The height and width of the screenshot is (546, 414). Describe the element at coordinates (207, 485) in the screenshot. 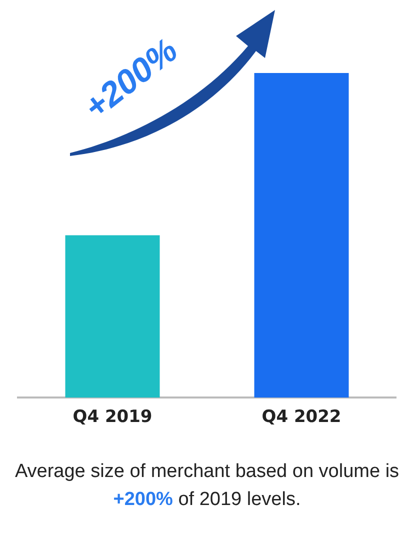

I see `text: Average size of merchant based on volume is +200% of 2019 levels.` at that location.